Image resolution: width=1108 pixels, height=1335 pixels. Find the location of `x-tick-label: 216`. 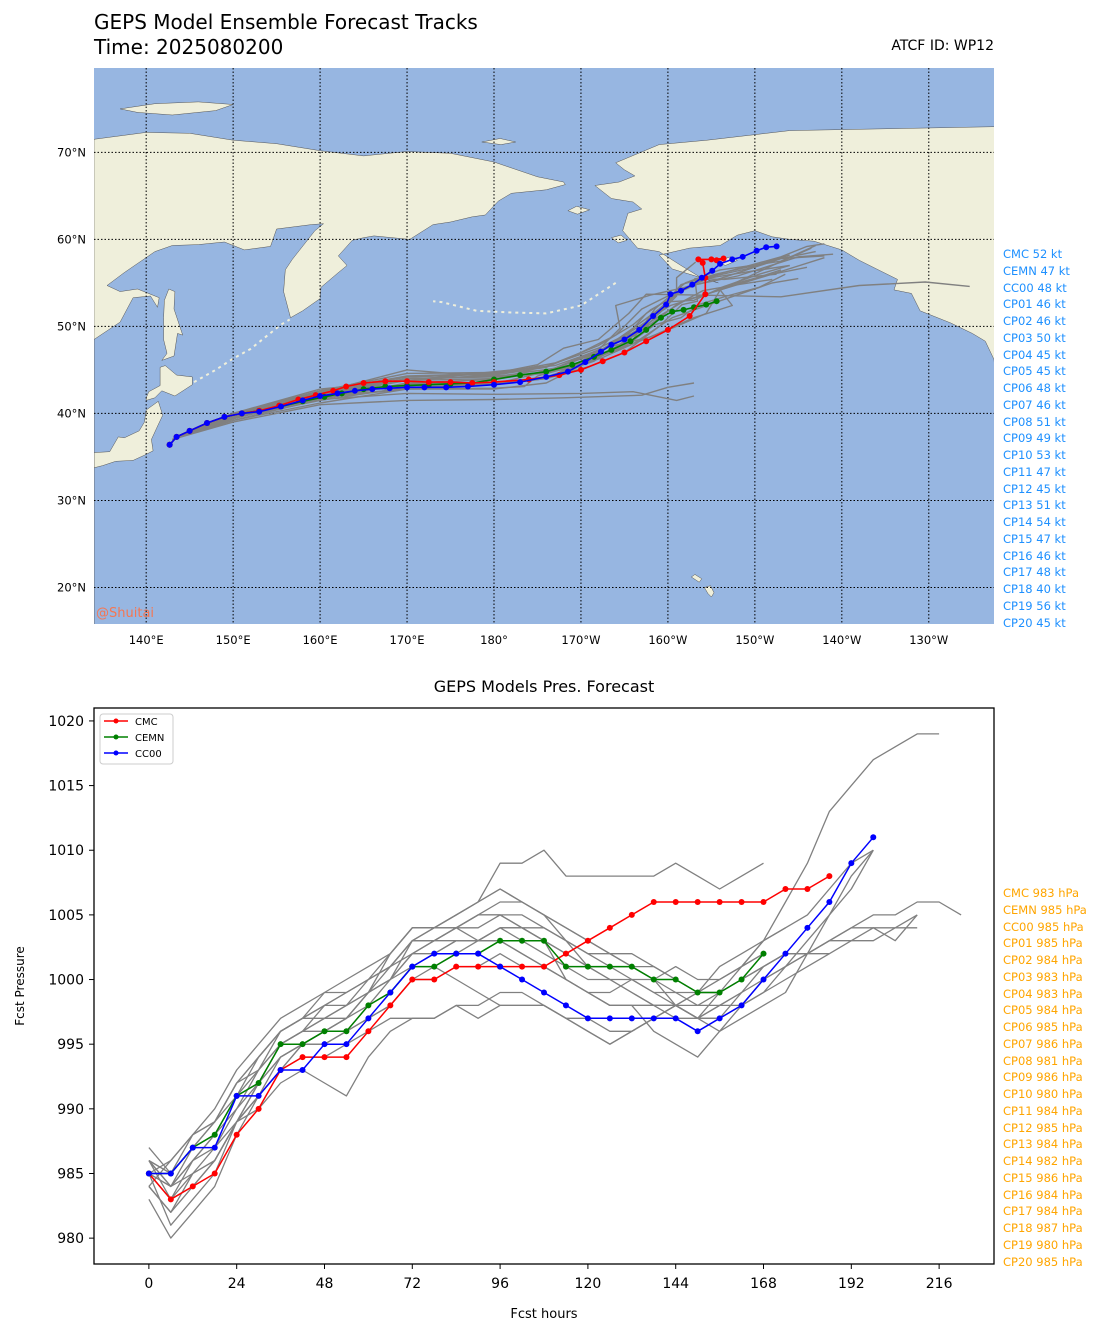

x-tick-label: 216 is located at coordinates (939, 1284).